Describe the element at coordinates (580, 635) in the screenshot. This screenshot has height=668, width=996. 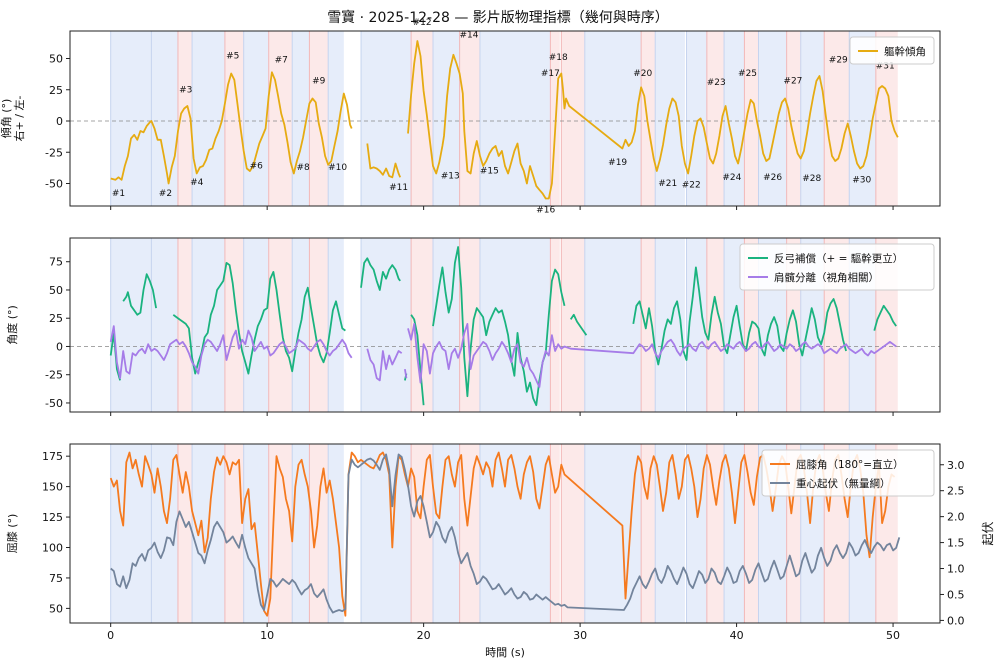
I see `x-tick-label: 30` at that location.